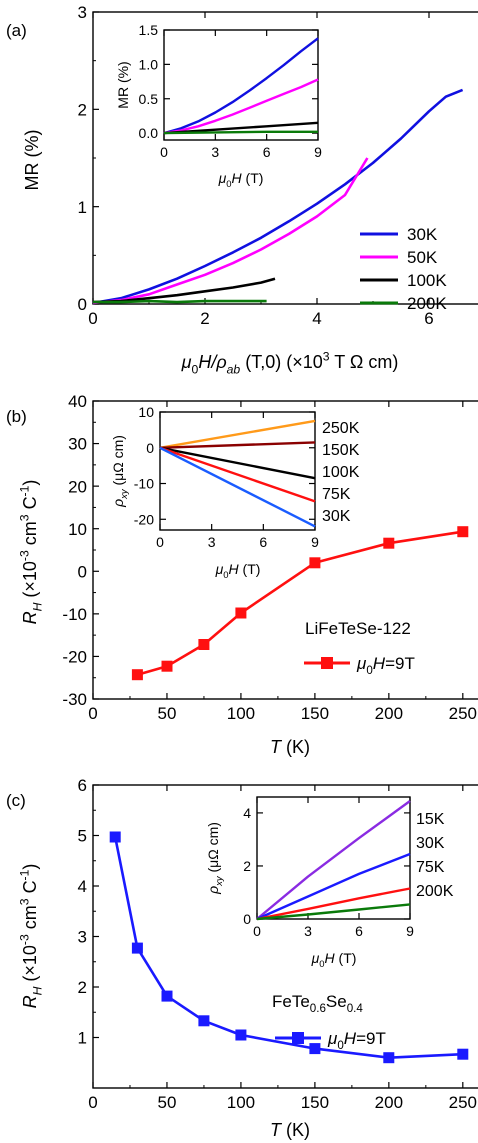  I want to click on panel-b-label: (b), so click(16, 416).